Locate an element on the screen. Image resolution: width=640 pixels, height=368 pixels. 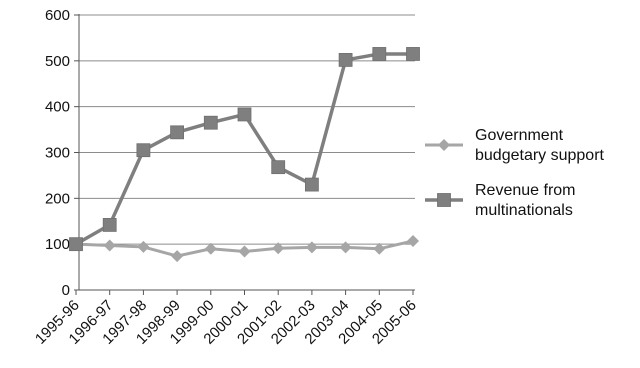
legend-label: budgetary support is located at coordinates (540, 155).